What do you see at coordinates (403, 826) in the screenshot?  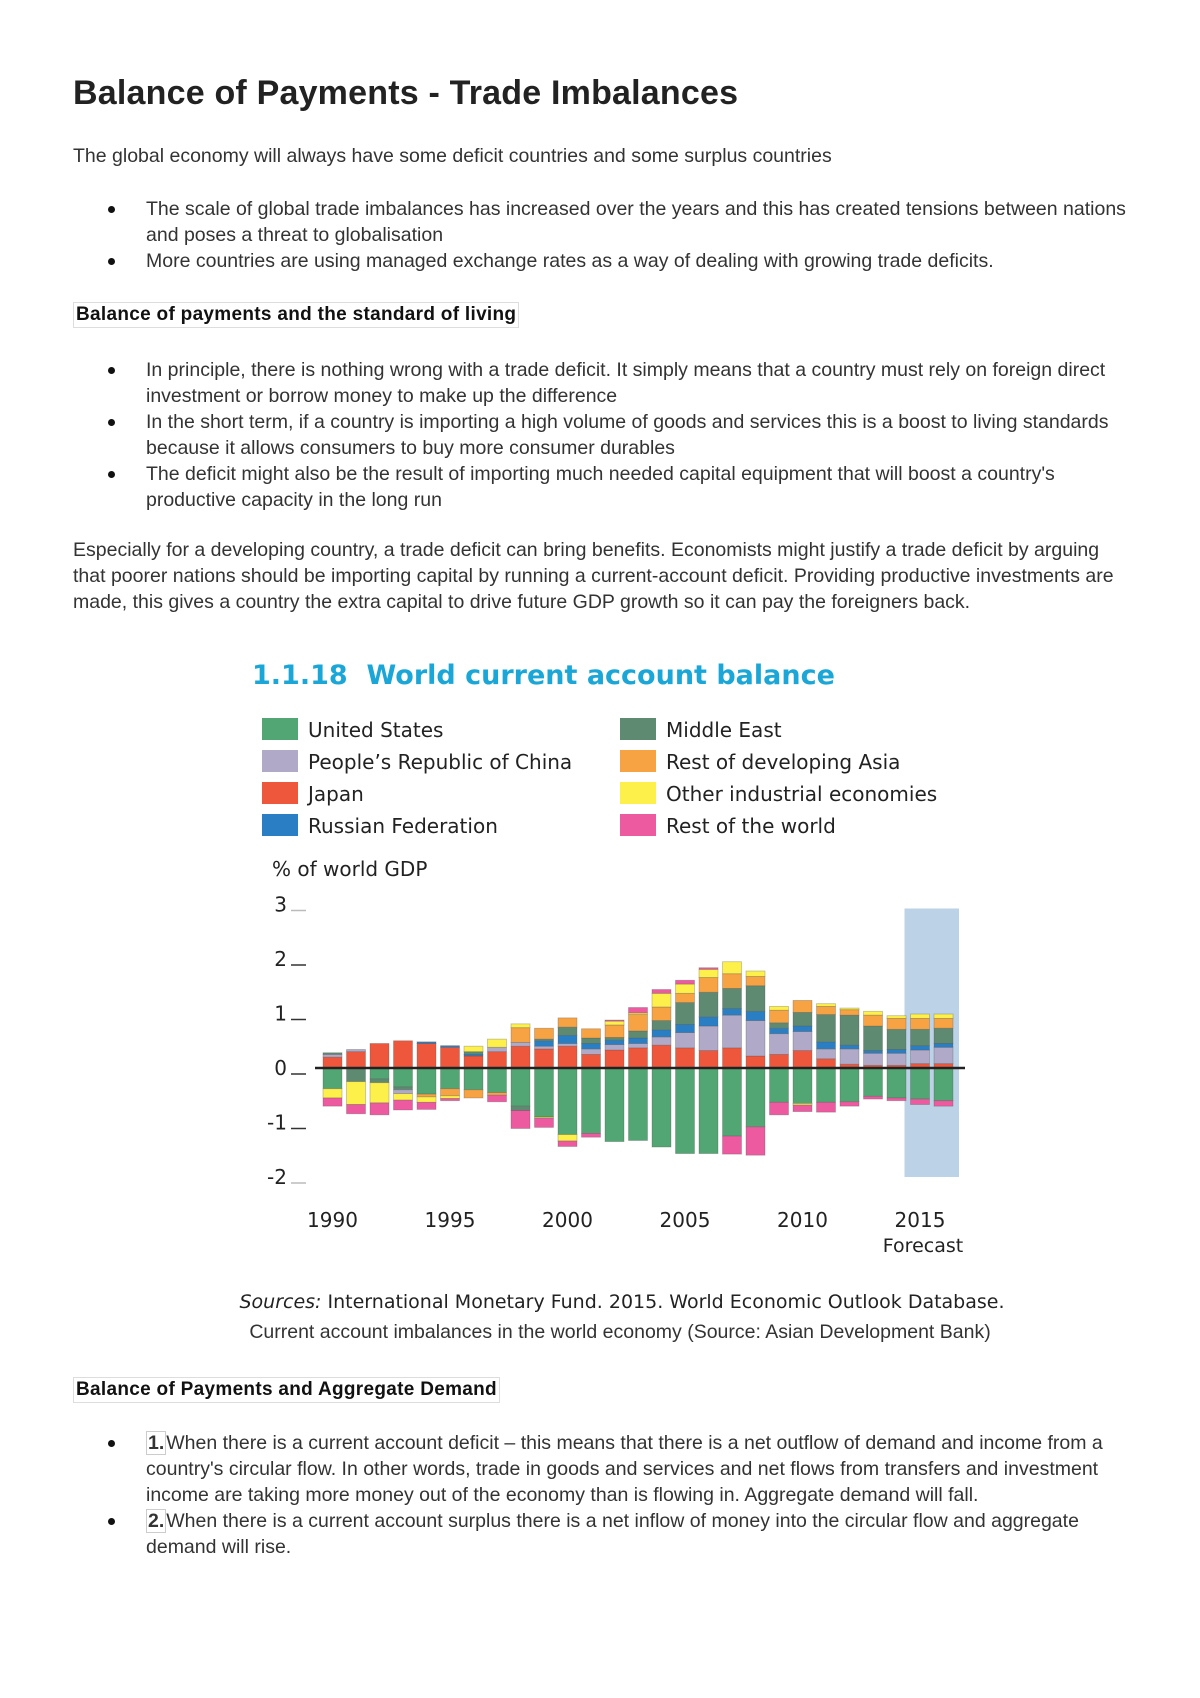 I see `legend-label: Russian Federation` at bounding box center [403, 826].